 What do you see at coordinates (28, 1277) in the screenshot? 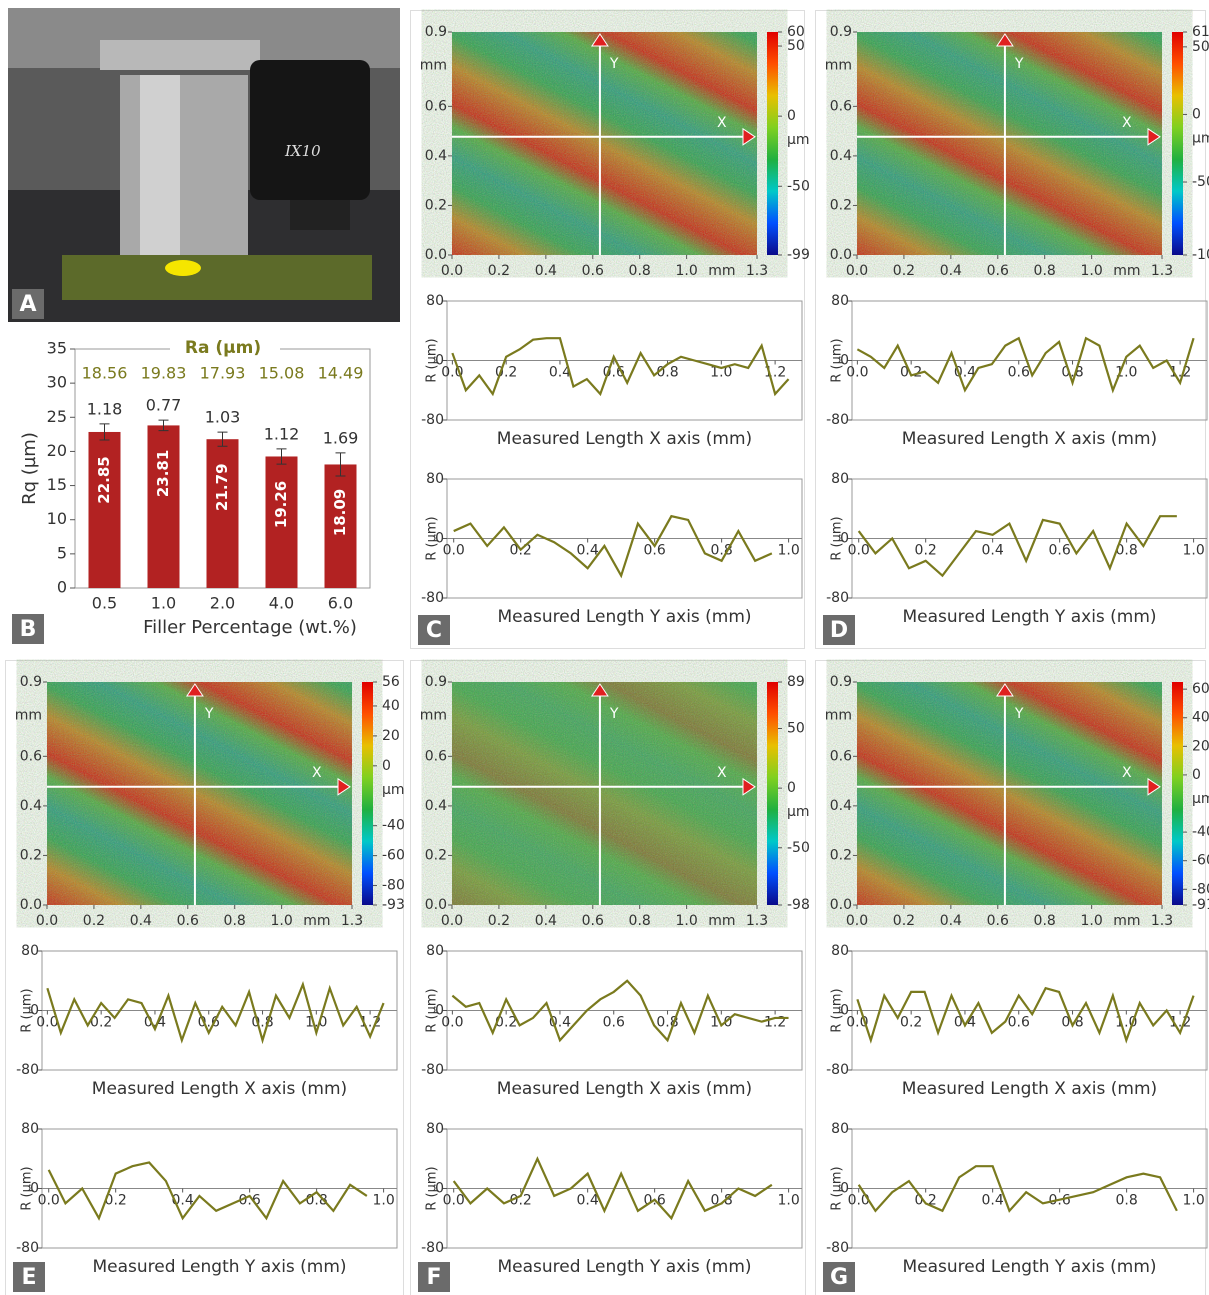
I see `panel-label: E` at bounding box center [28, 1277].